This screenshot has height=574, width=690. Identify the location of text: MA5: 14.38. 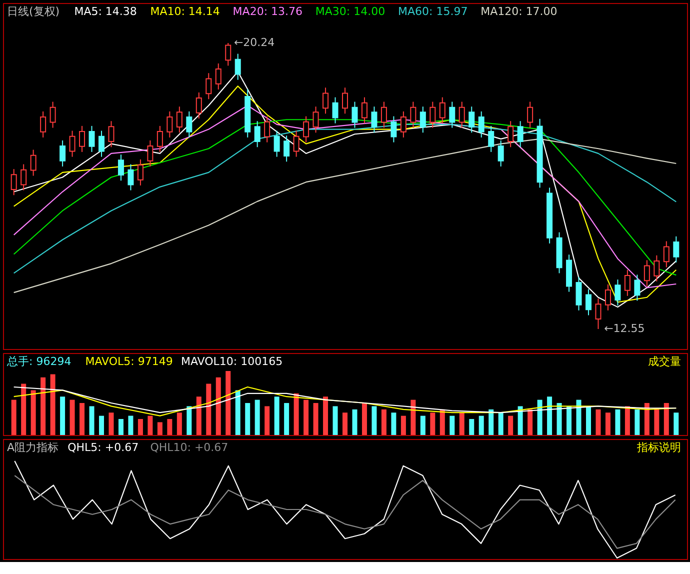
(105, 11).